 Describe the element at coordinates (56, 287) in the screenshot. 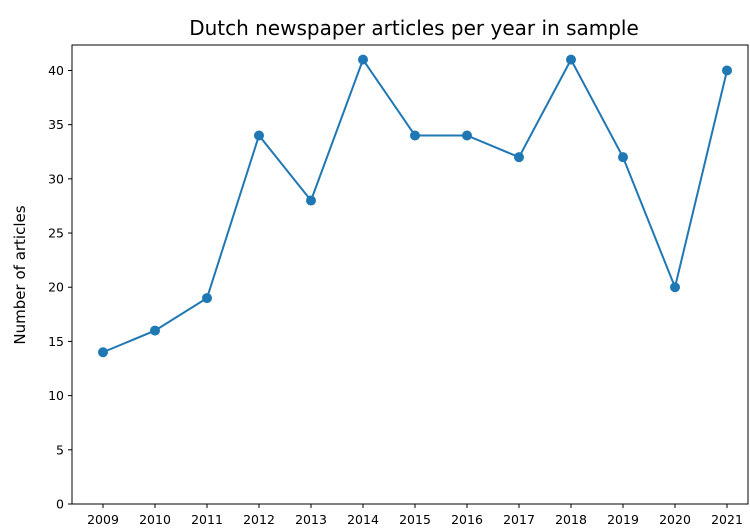

I see `y-tick-label: 20` at that location.